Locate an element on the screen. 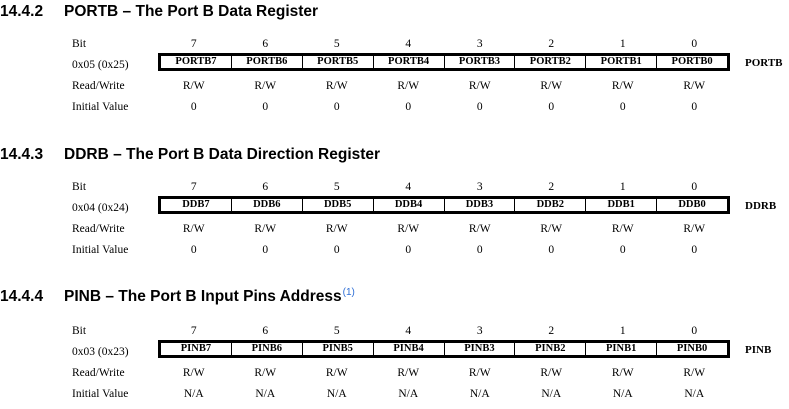 Image resolution: width=789 pixels, height=409 pixels. register-name: DDRB is located at coordinates (761, 206).